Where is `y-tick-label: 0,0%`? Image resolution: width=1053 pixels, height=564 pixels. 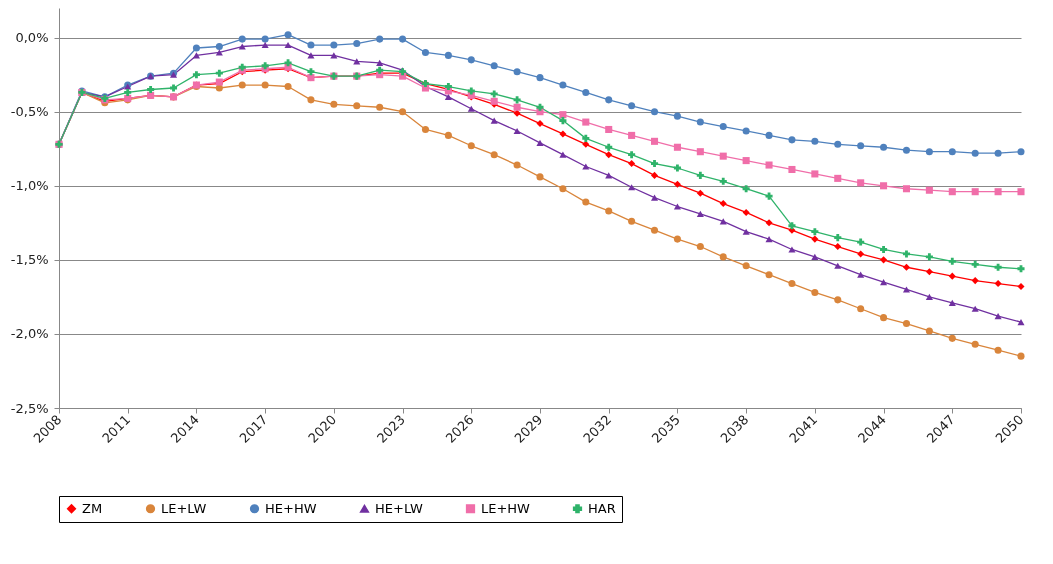
y-tick-label: 0,0% is located at coordinates (32, 38).